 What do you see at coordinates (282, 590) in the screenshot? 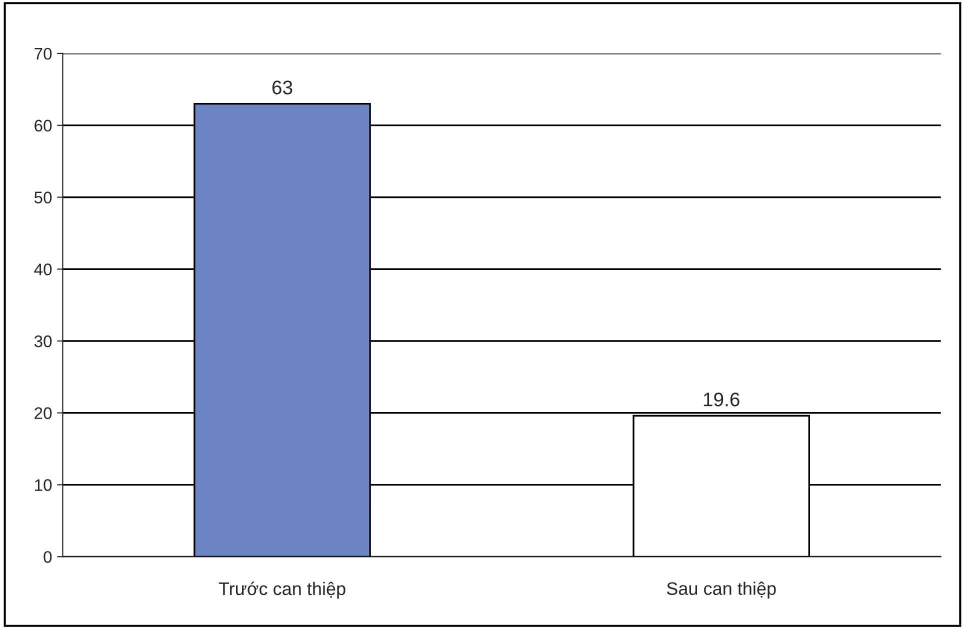
I see `x-tick-label: Trước can thiệp` at bounding box center [282, 590].